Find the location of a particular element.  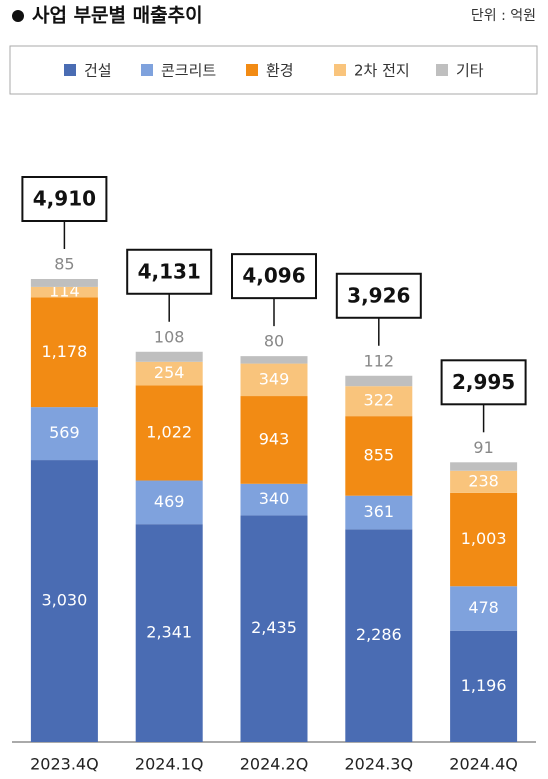

value-label: 254 is located at coordinates (169, 372).